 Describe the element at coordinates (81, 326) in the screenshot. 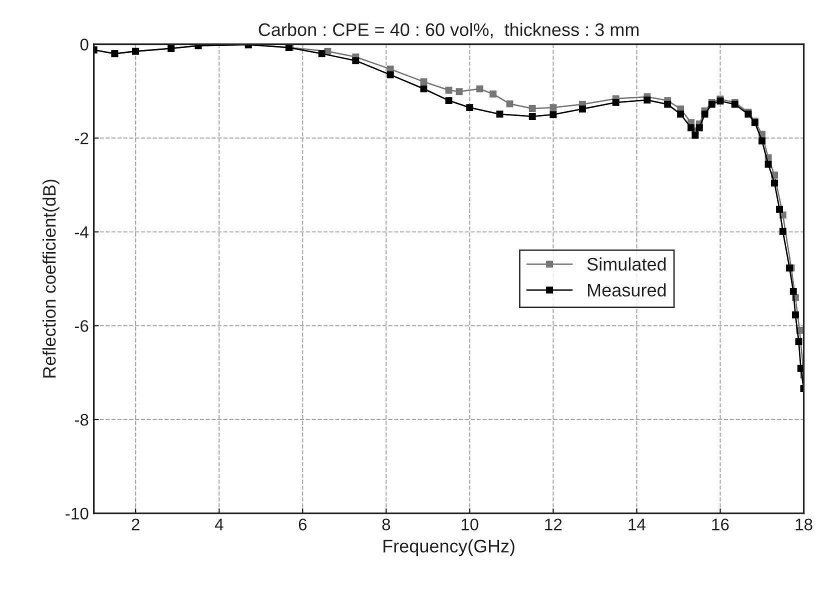

I see `y-tick-label: -6` at that location.